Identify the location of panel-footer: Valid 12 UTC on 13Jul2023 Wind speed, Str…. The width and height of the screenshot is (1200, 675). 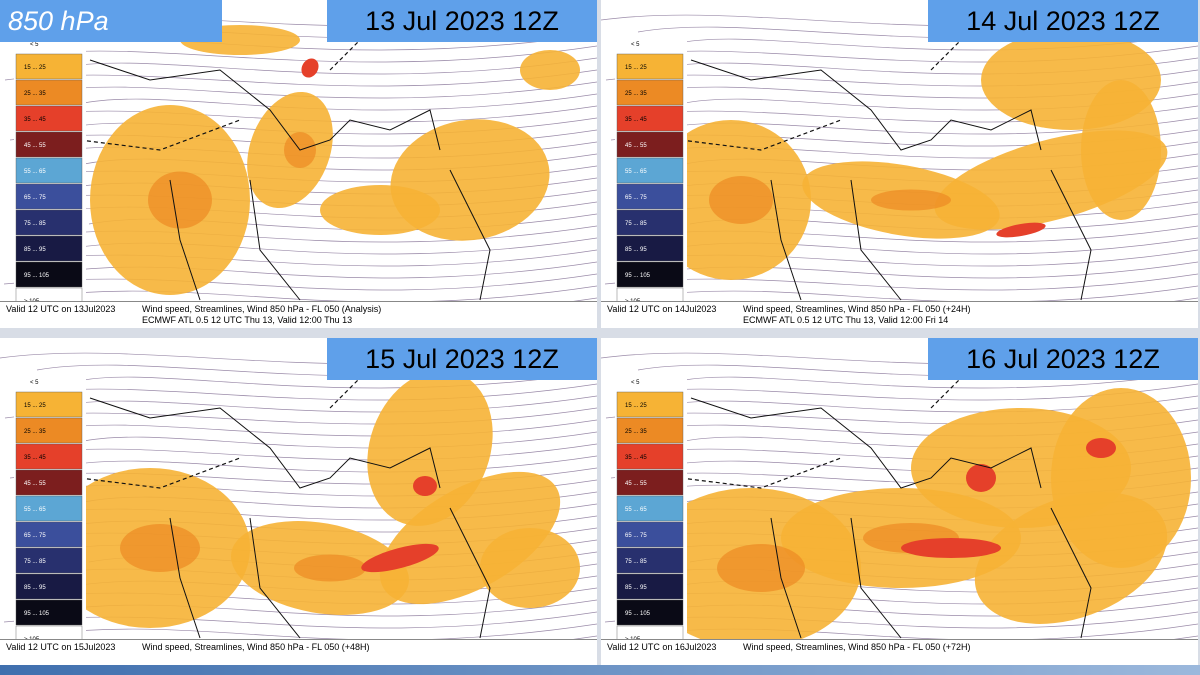
(298, 314).